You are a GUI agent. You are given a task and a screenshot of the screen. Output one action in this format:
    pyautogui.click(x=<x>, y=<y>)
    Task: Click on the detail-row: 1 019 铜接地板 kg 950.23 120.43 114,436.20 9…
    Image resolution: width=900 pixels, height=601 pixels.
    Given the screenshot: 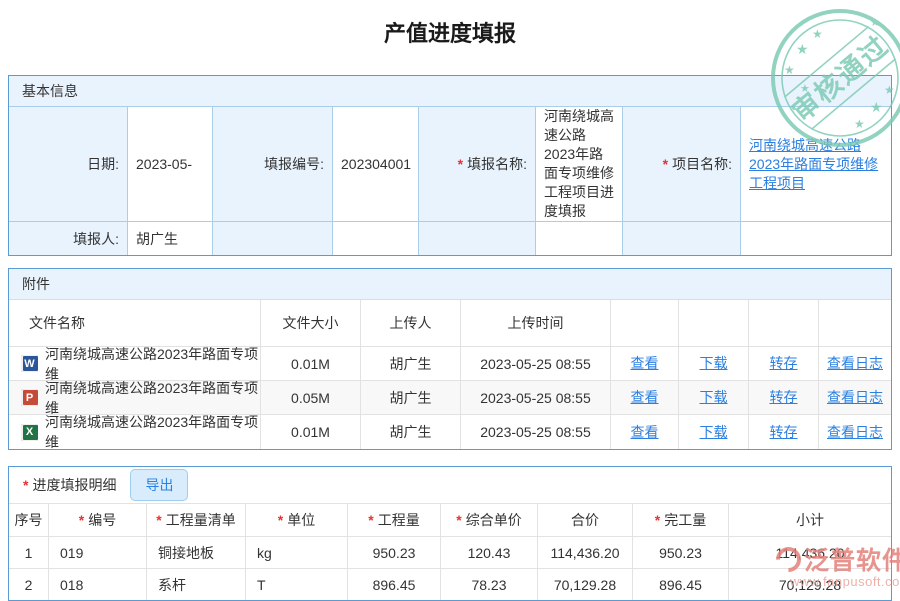 What is the action you would take?
    pyautogui.click(x=450, y=552)
    